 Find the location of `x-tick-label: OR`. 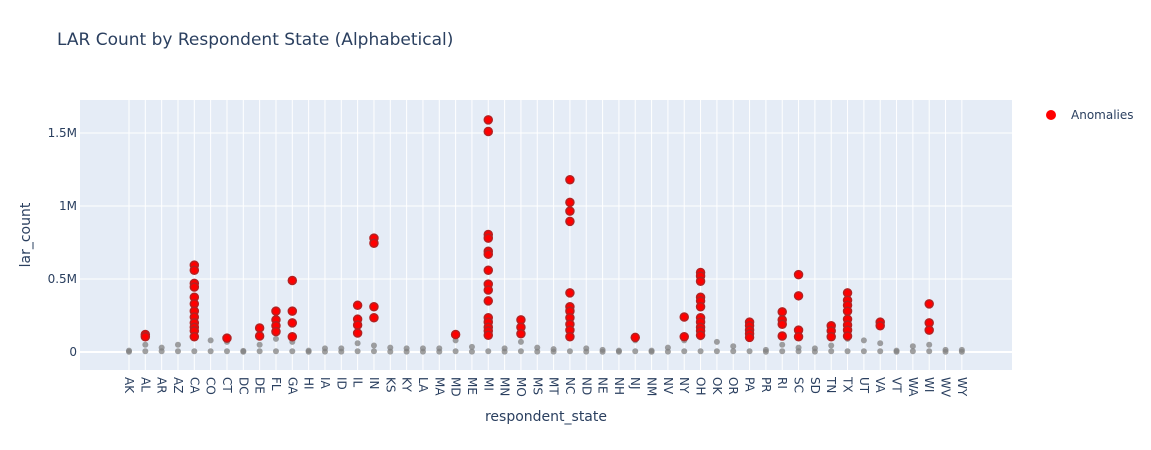

x-tick-label: OR is located at coordinates (733, 386).